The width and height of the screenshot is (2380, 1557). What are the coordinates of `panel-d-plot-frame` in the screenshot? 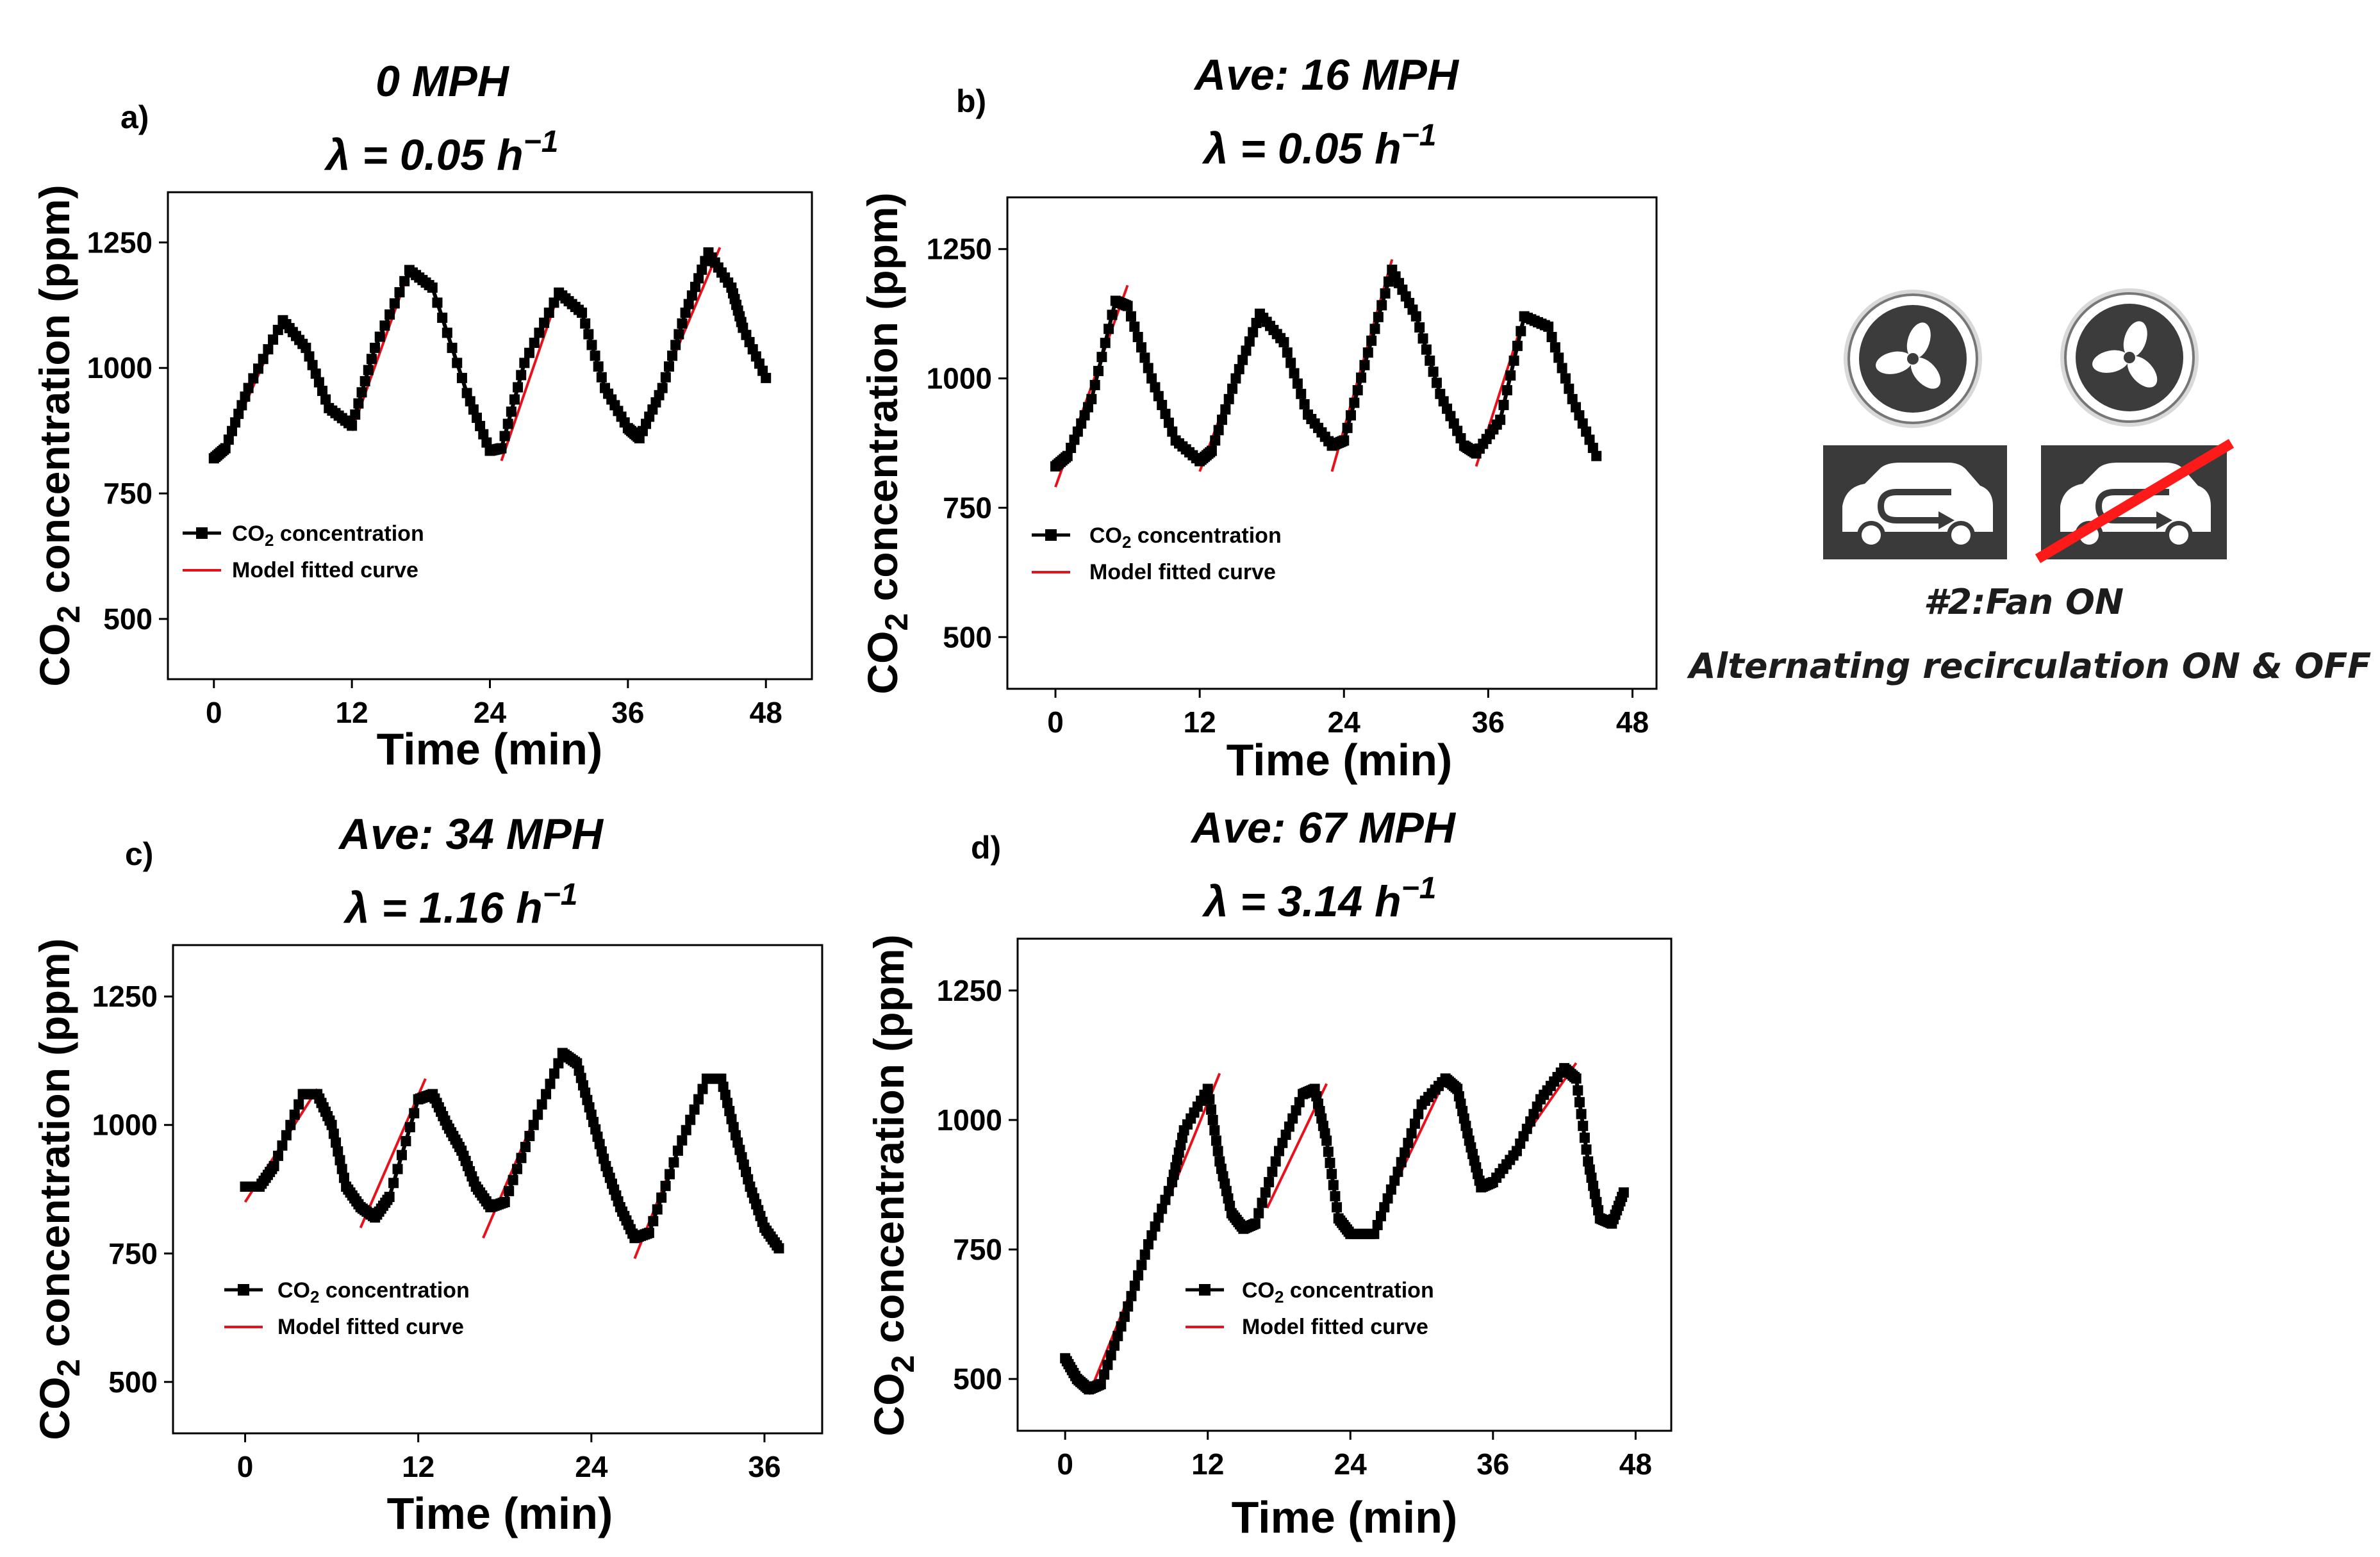 It's located at (1345, 1184).